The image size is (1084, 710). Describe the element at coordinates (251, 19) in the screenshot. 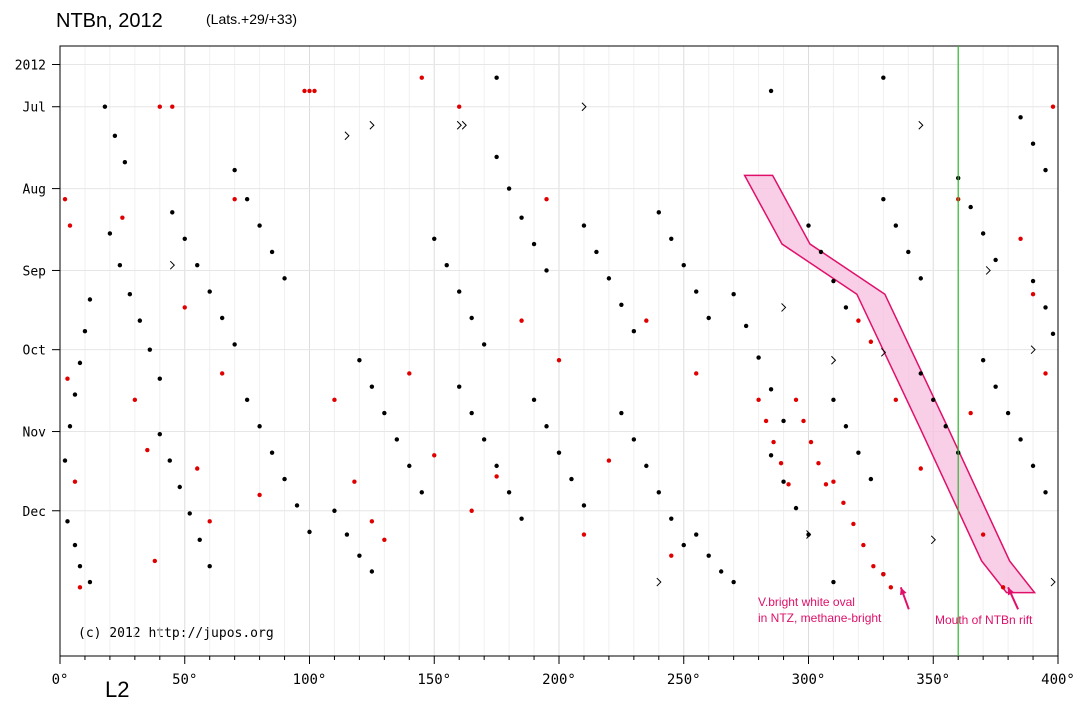

I see `chart-subtitle: (Lats.+29/+33)` at that location.